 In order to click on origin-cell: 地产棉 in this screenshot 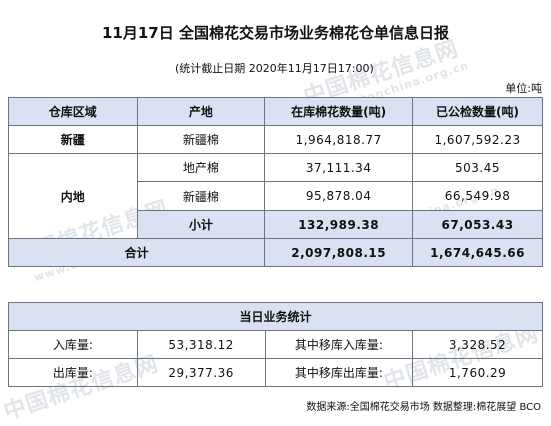, I will do `click(201, 167)`.